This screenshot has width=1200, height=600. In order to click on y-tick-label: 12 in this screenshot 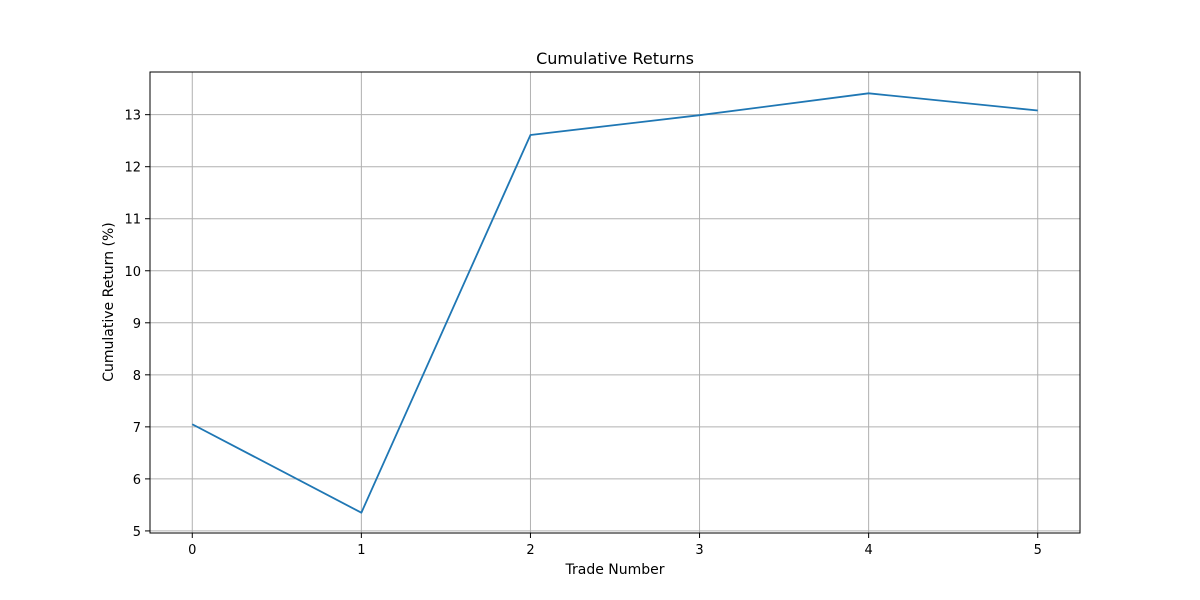, I will do `click(132, 168)`.